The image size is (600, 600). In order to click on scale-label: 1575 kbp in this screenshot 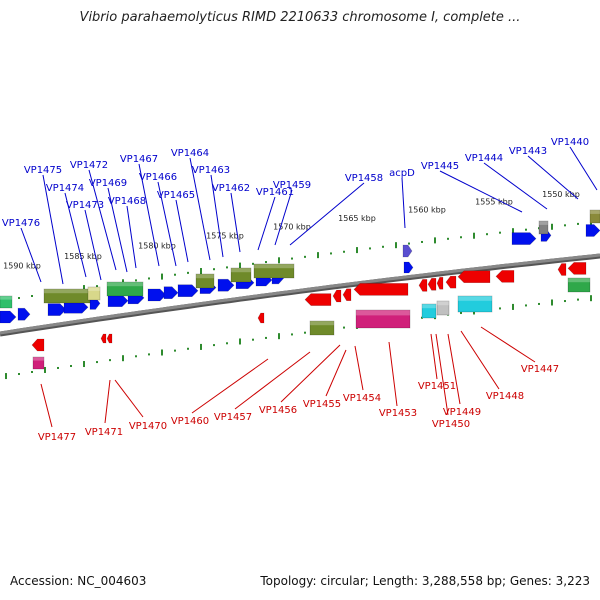, I will do `click(225, 236)`.